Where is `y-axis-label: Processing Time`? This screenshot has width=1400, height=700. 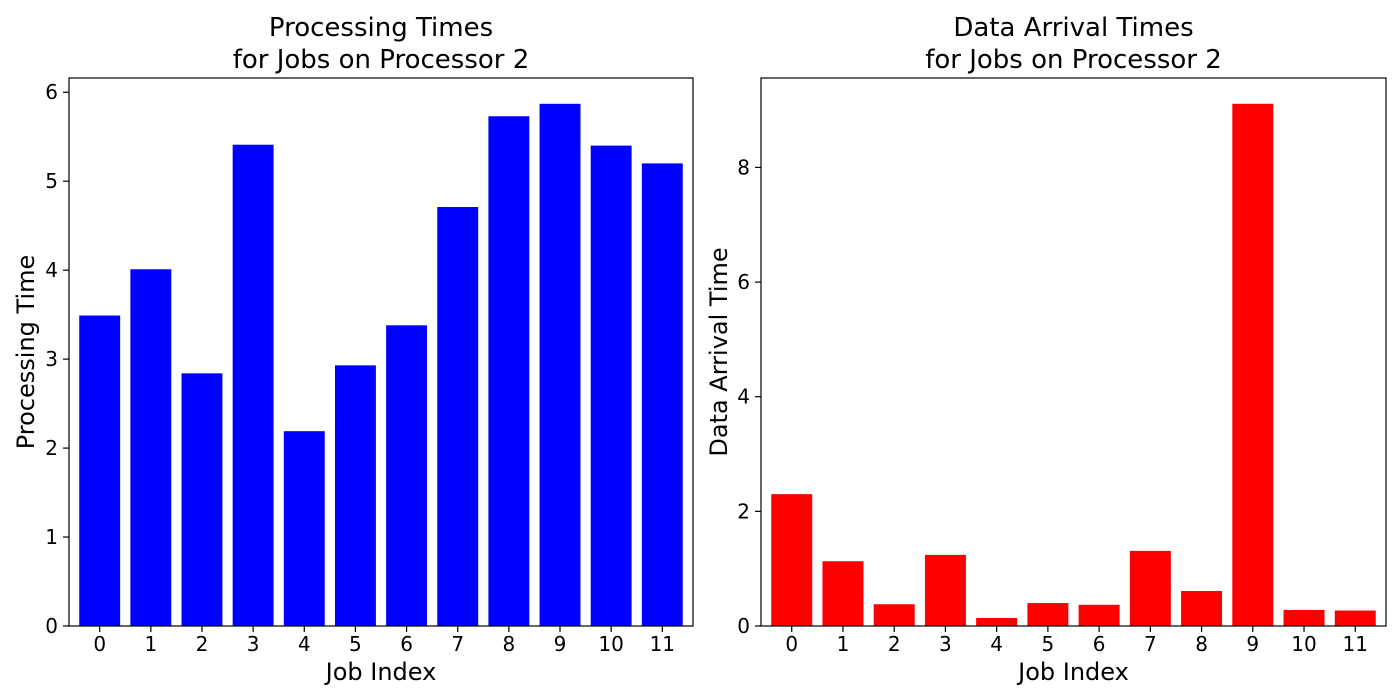 y-axis-label: Processing Time is located at coordinates (26, 352).